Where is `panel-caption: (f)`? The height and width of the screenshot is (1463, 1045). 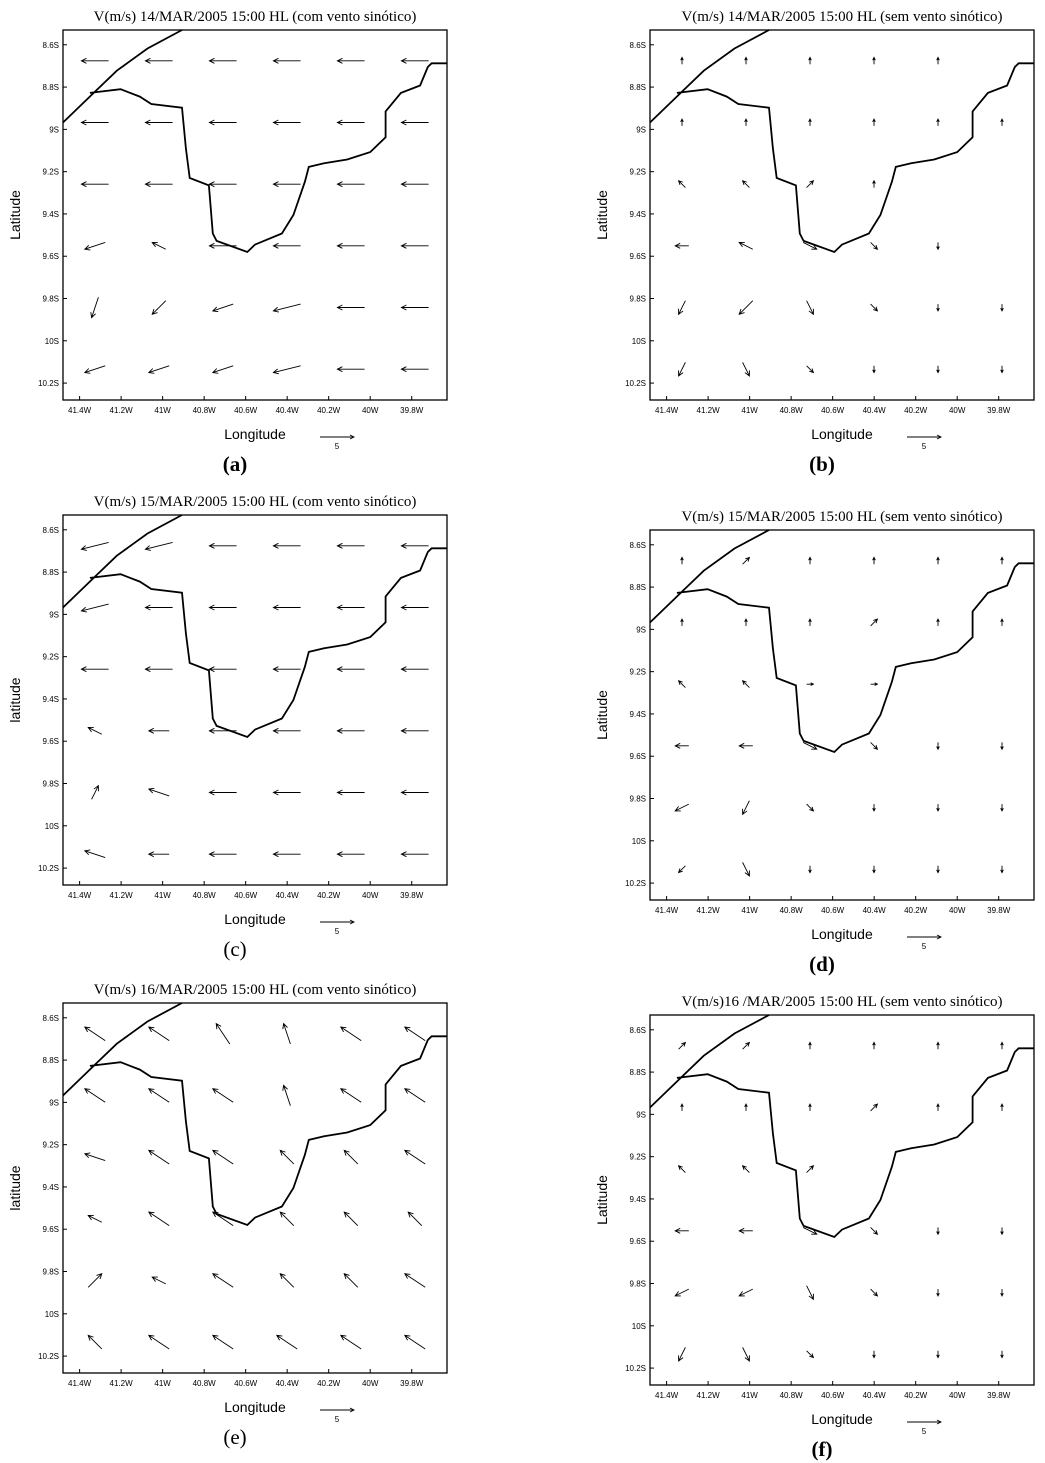 panel-caption: (f) is located at coordinates (822, 1449).